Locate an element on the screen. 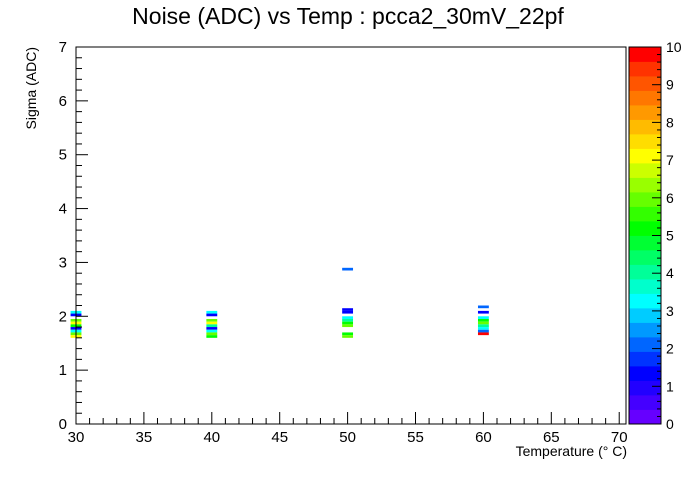 This screenshot has width=696, height=477. heatmap-cells is located at coordinates (279, 302).